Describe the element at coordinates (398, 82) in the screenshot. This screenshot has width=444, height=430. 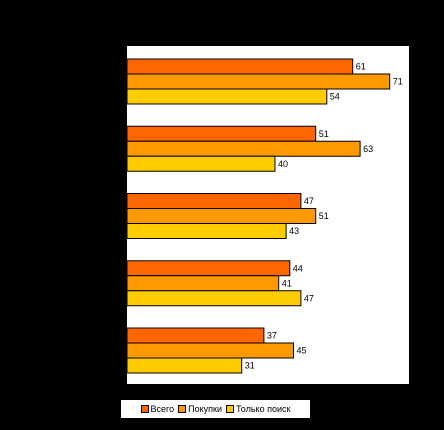
I see `value-label-pokupki-1: 71` at that location.